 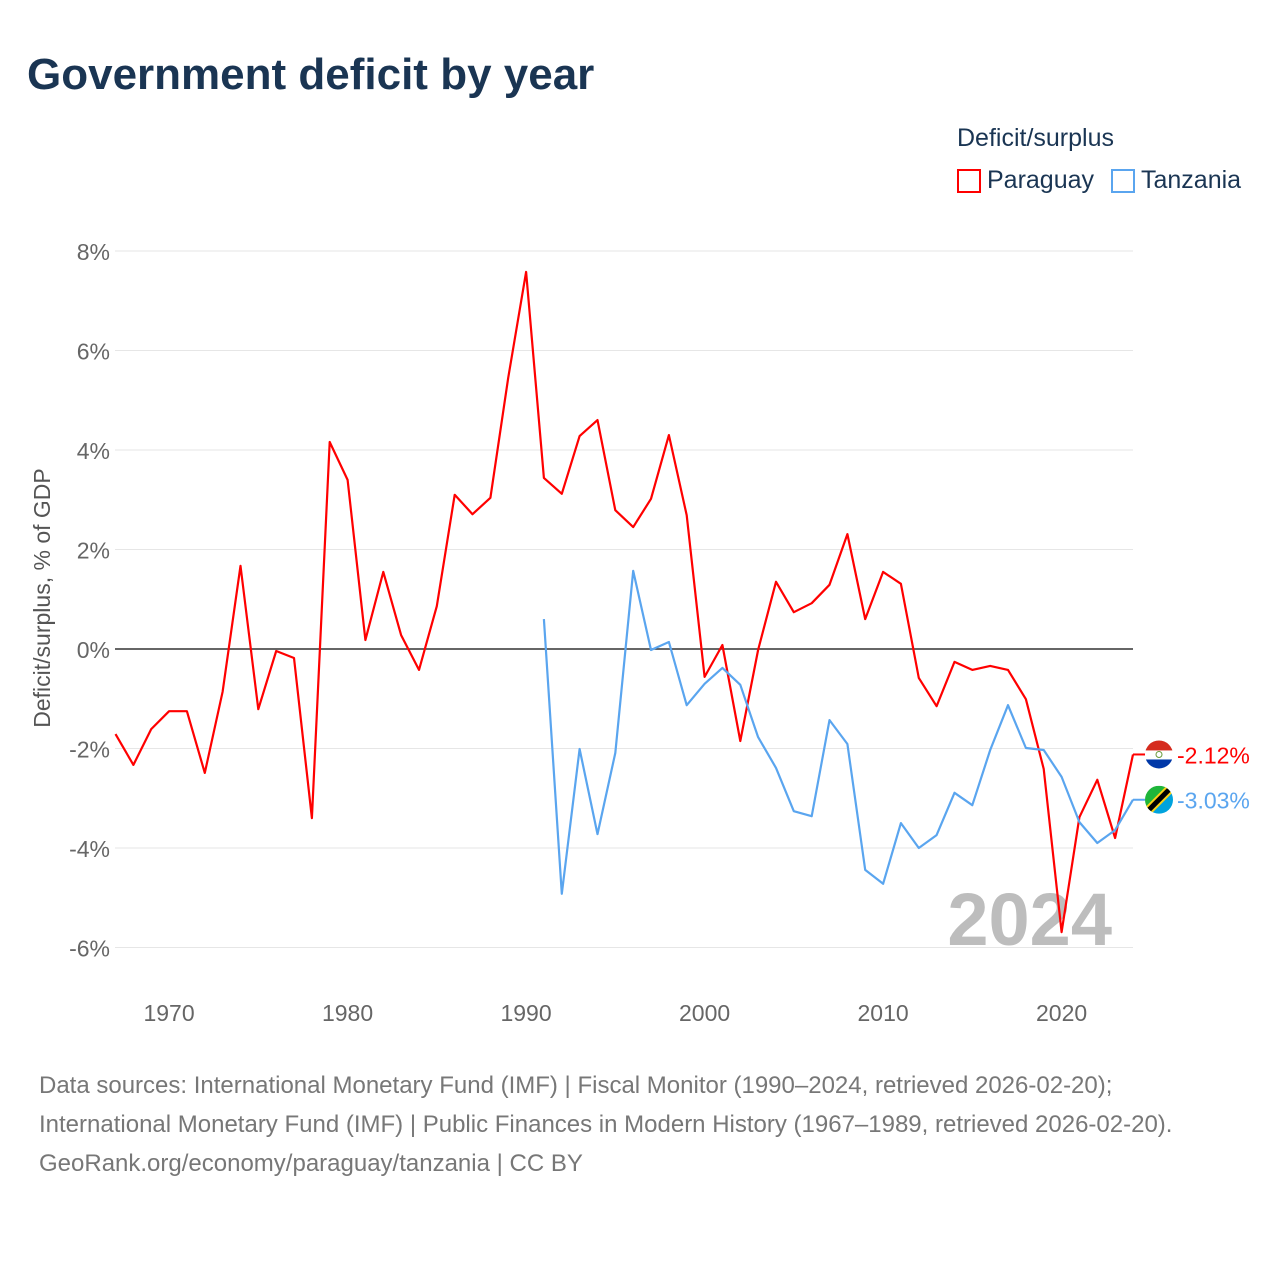 What do you see at coordinates (1213, 801) in the screenshot?
I see `end-value-label-tanzania: -3.03%` at bounding box center [1213, 801].